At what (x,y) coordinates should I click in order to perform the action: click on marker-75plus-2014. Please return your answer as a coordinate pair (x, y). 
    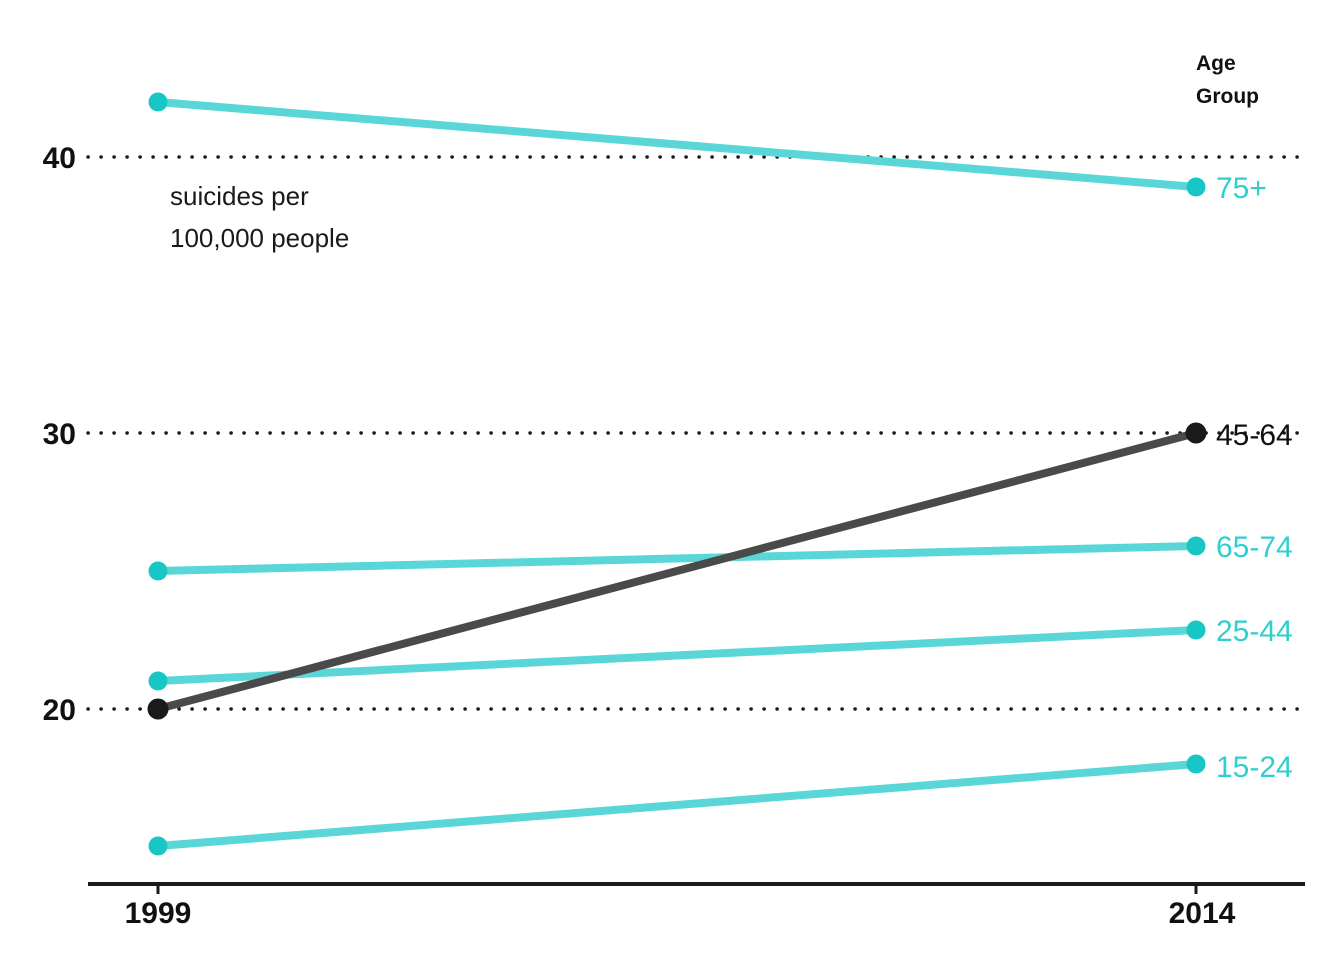
    Looking at the image, I should click on (1196, 187).